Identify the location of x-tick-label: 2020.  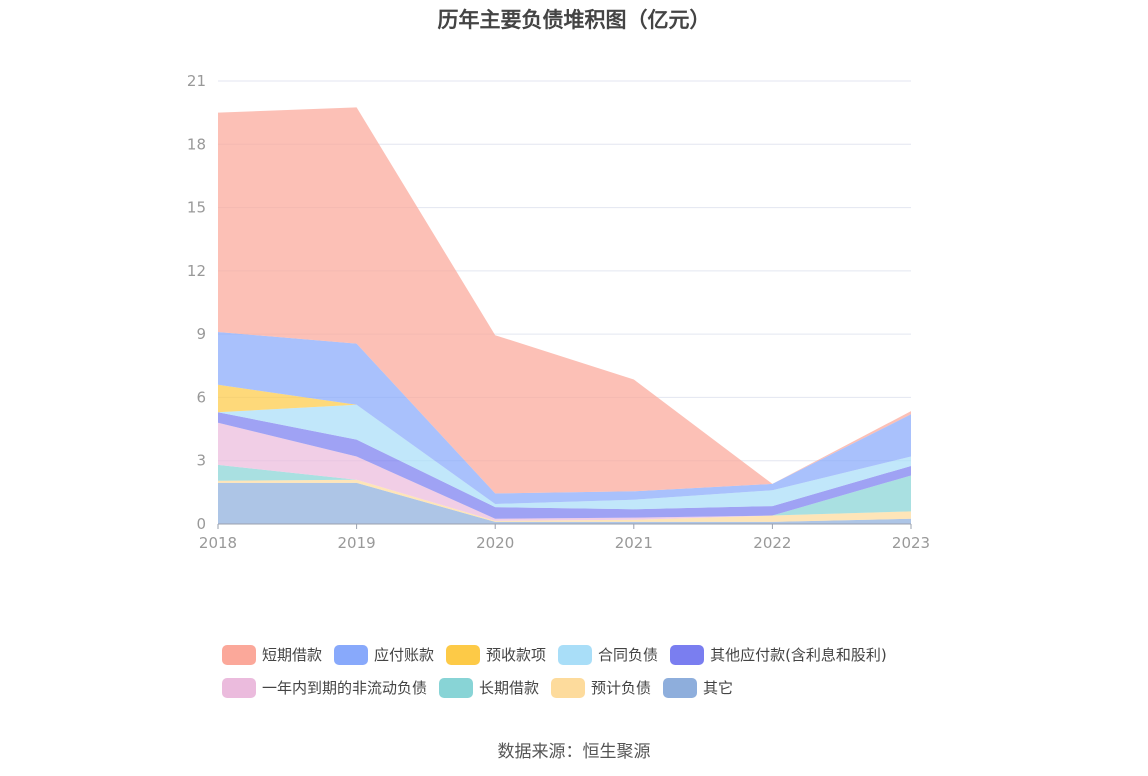
(495, 543).